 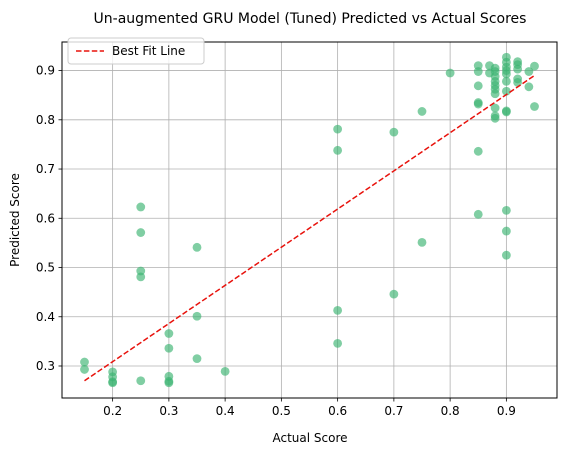 What do you see at coordinates (45, 169) in the screenshot?
I see `y-tick-label: 0.7` at bounding box center [45, 169].